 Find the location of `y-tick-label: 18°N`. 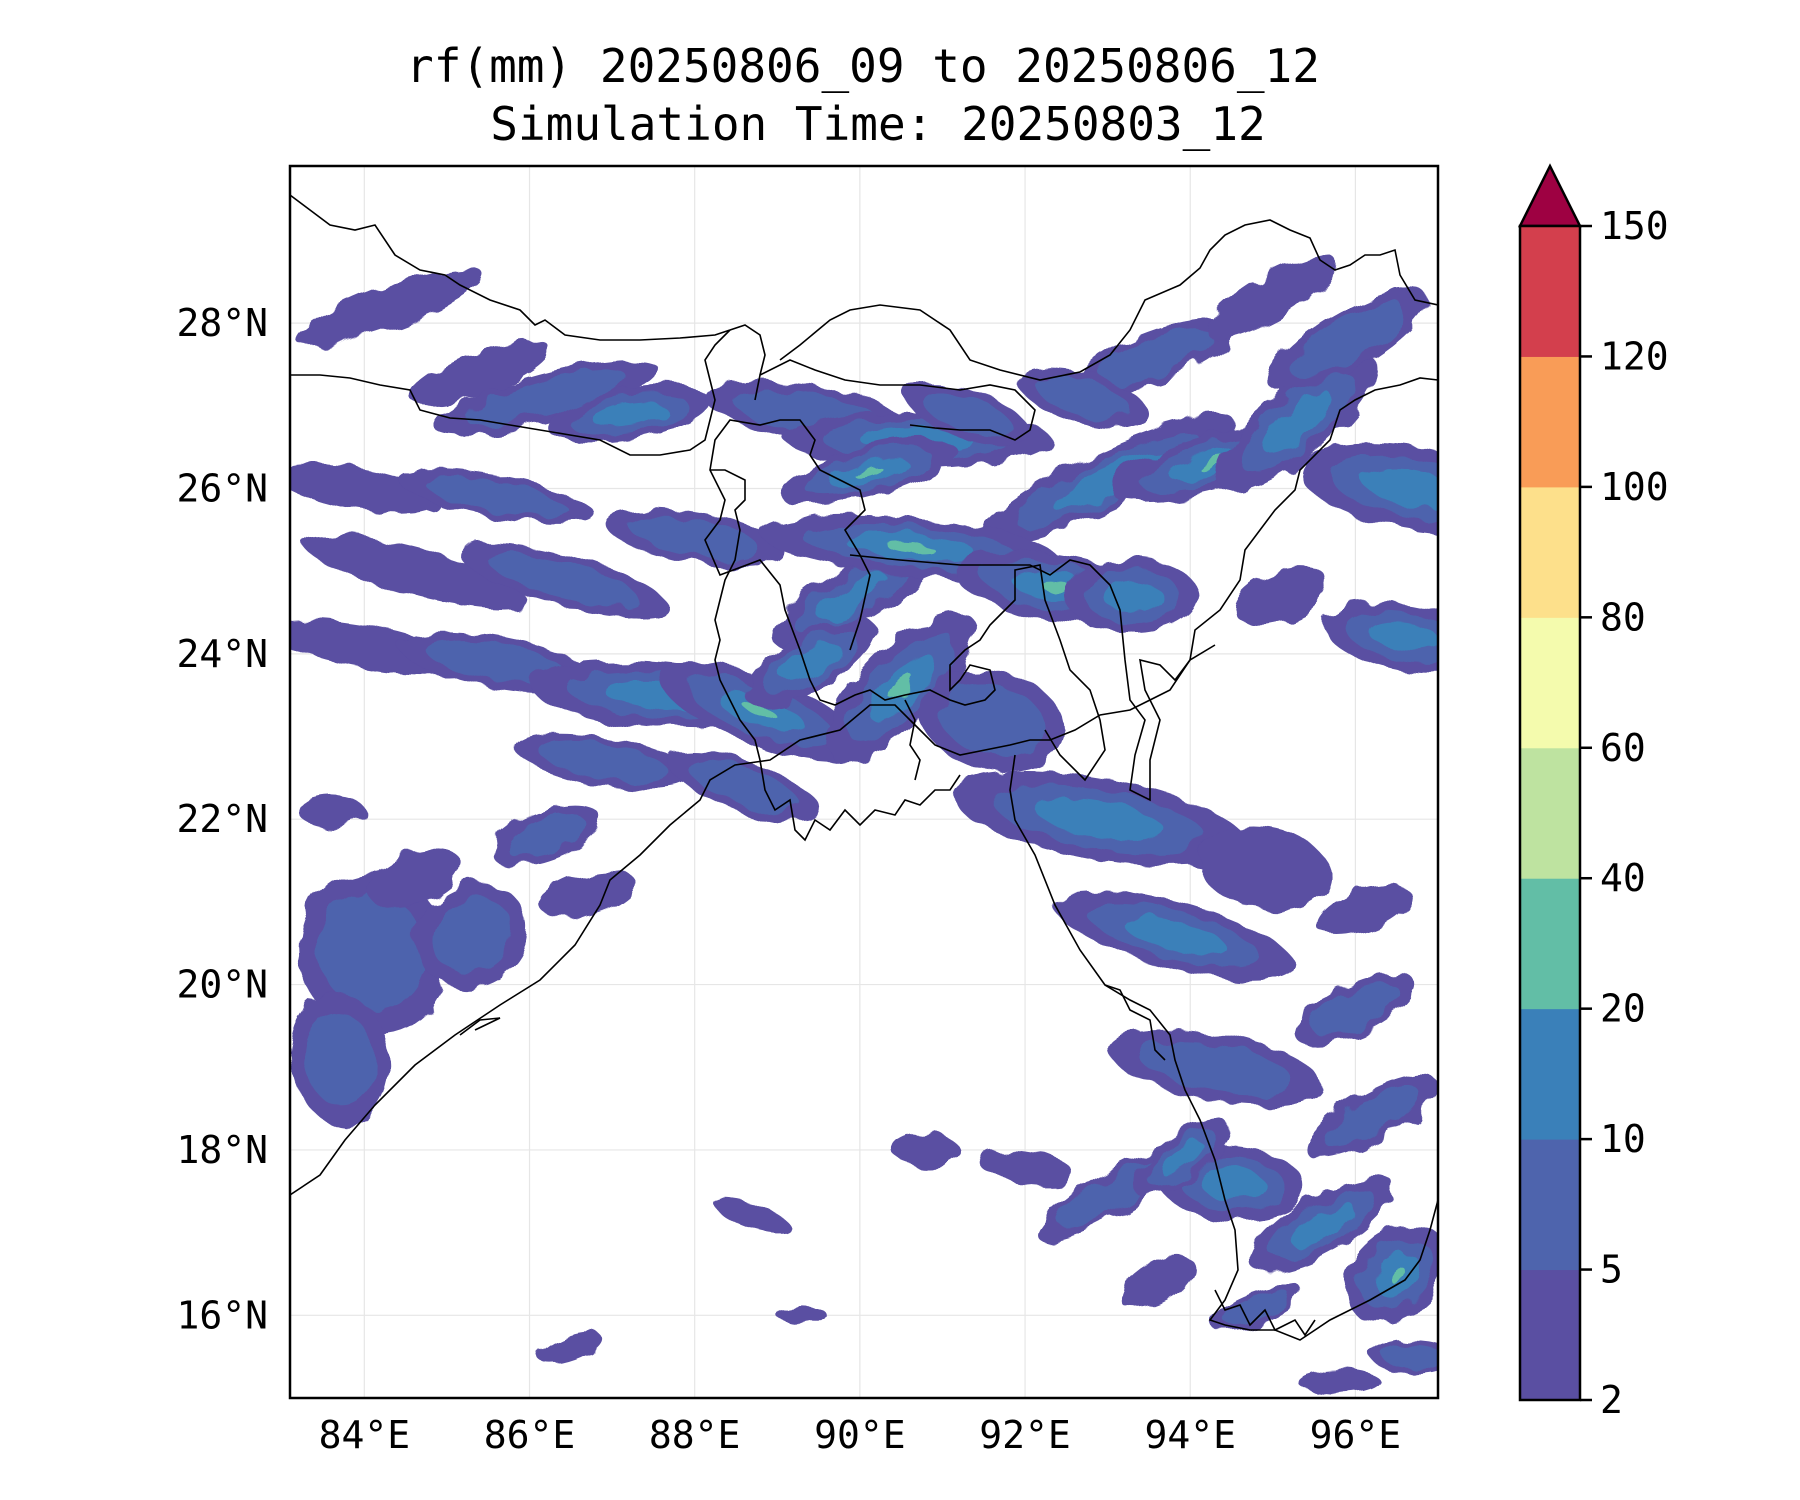

y-tick-label: 18°N is located at coordinates (222, 1150).